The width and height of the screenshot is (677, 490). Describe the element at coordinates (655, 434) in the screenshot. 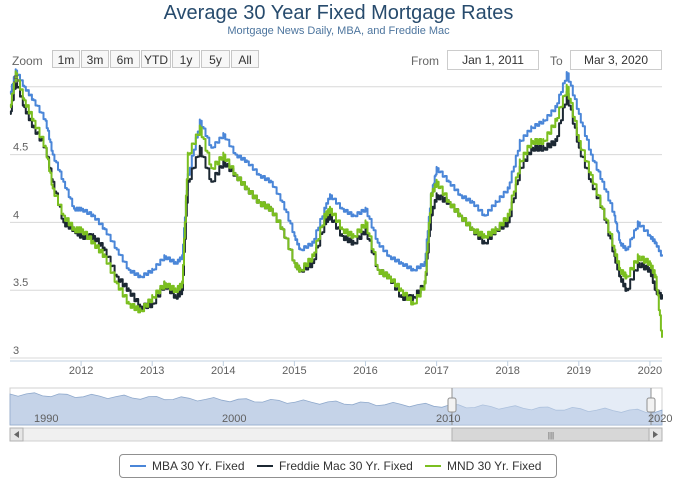

I see `scrollbar-right-arrow-icon` at that location.